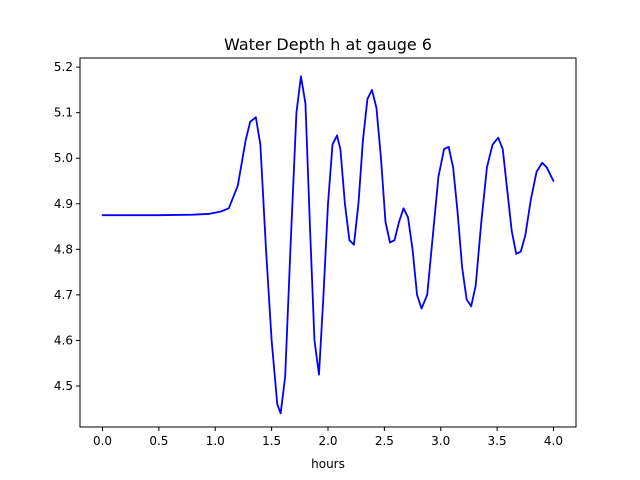 The height and width of the screenshot is (480, 640). Describe the element at coordinates (102, 441) in the screenshot. I see `x-tick-label: 0.0` at that location.